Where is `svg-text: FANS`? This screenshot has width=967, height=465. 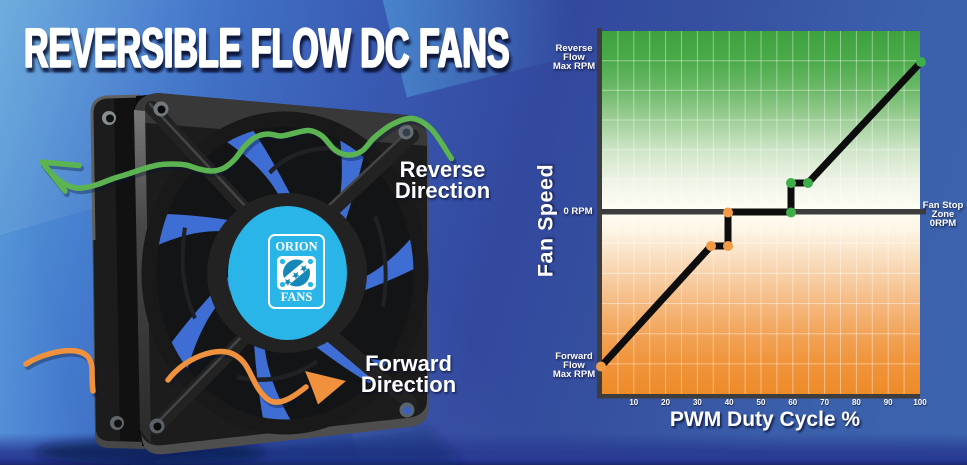
svg-text: FANS is located at coordinates (297, 297).